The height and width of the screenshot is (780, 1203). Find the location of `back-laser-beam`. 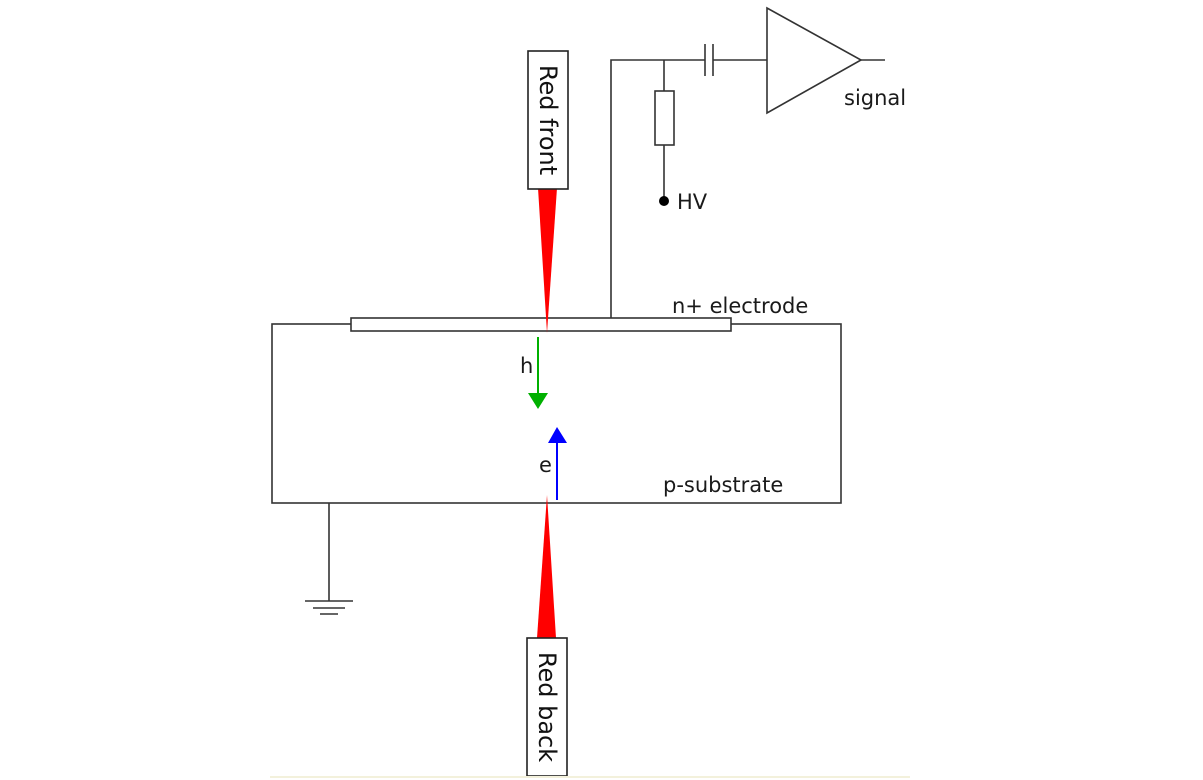

back-laser-beam is located at coordinates (546, 566).